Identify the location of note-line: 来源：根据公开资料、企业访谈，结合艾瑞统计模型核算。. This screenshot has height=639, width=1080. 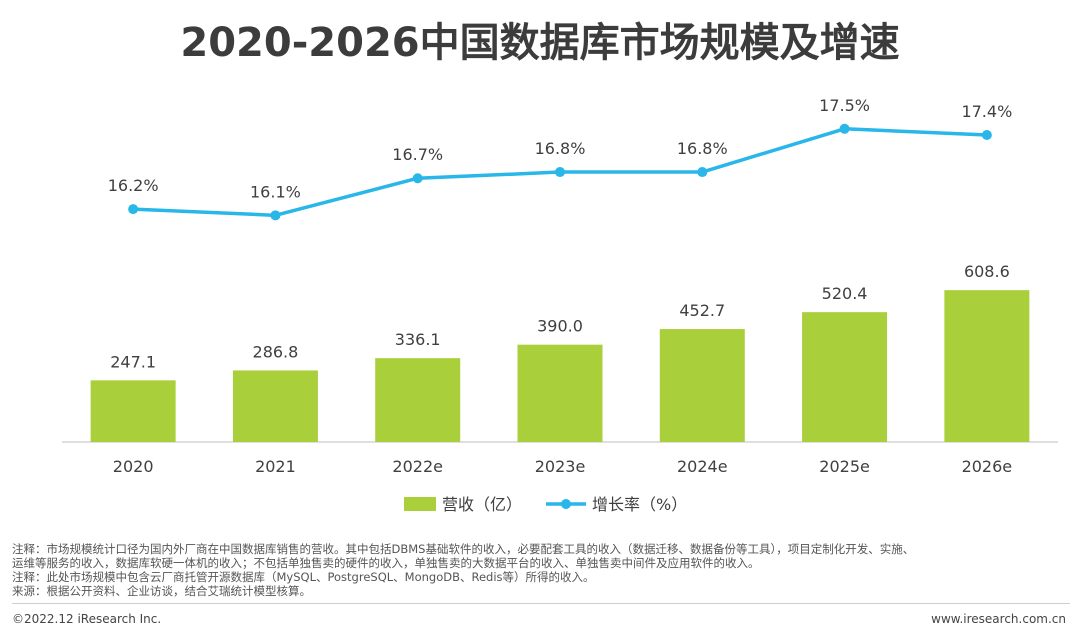
(161, 591).